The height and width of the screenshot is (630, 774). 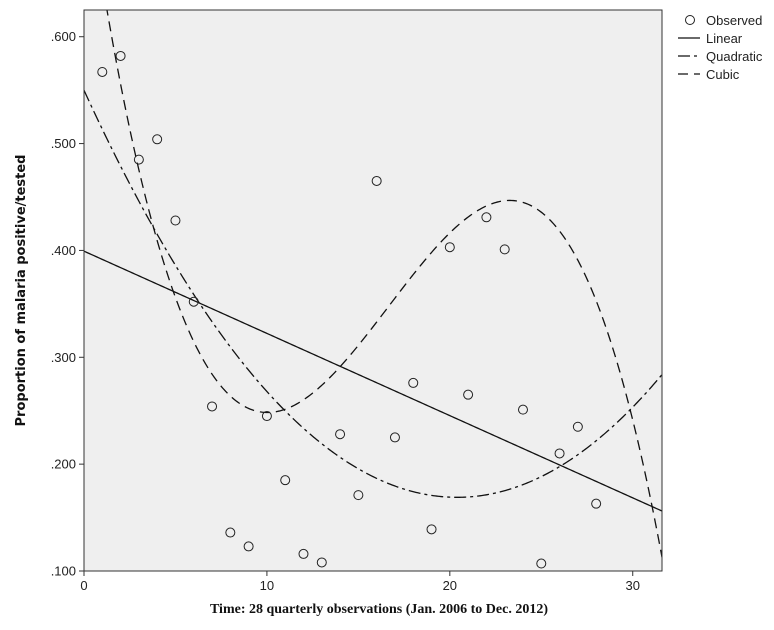 What do you see at coordinates (720, 47) in the screenshot?
I see `legend: Observed Linear Quadratic Cubic` at bounding box center [720, 47].